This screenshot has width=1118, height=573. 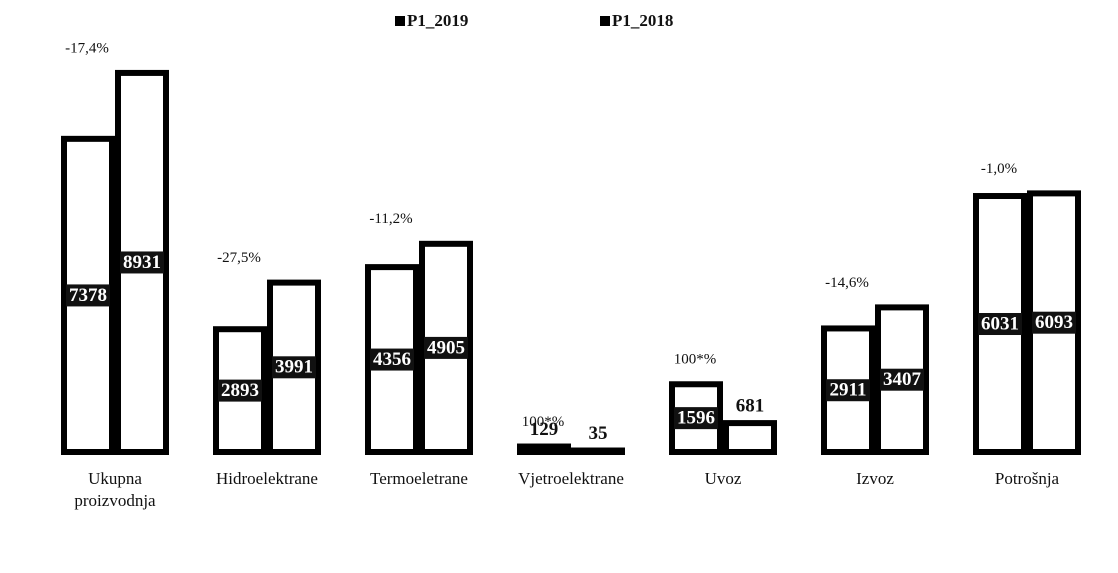 I want to click on value-label: 3407, so click(x=902, y=379).